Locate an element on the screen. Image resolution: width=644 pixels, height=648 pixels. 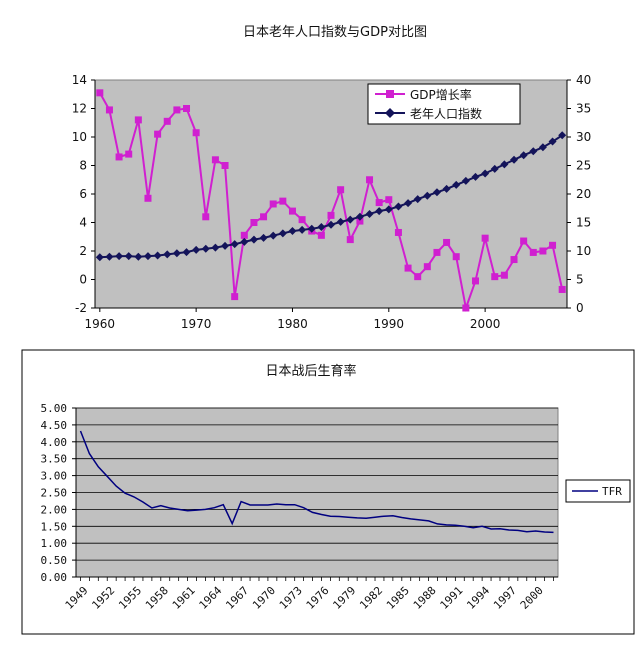
chart2-y-tick-label: 3.00 is located at coordinates (54, 476).